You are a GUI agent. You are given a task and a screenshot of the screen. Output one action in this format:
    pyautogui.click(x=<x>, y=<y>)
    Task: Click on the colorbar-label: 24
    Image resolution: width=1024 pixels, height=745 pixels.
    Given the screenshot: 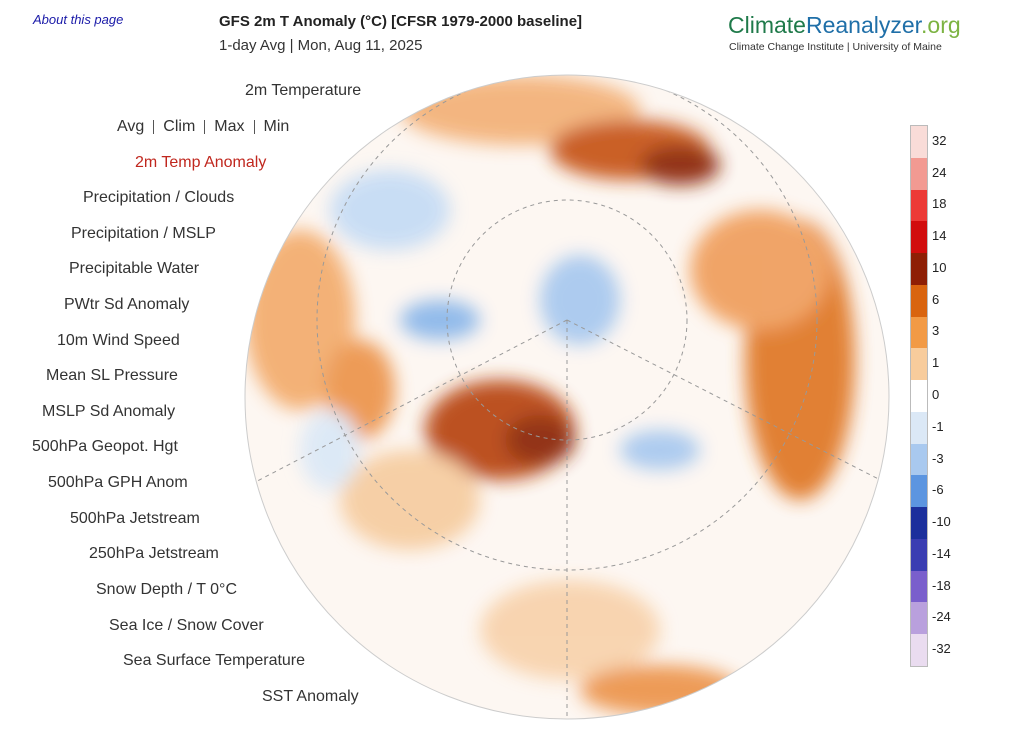 What is the action you would take?
    pyautogui.click(x=939, y=172)
    